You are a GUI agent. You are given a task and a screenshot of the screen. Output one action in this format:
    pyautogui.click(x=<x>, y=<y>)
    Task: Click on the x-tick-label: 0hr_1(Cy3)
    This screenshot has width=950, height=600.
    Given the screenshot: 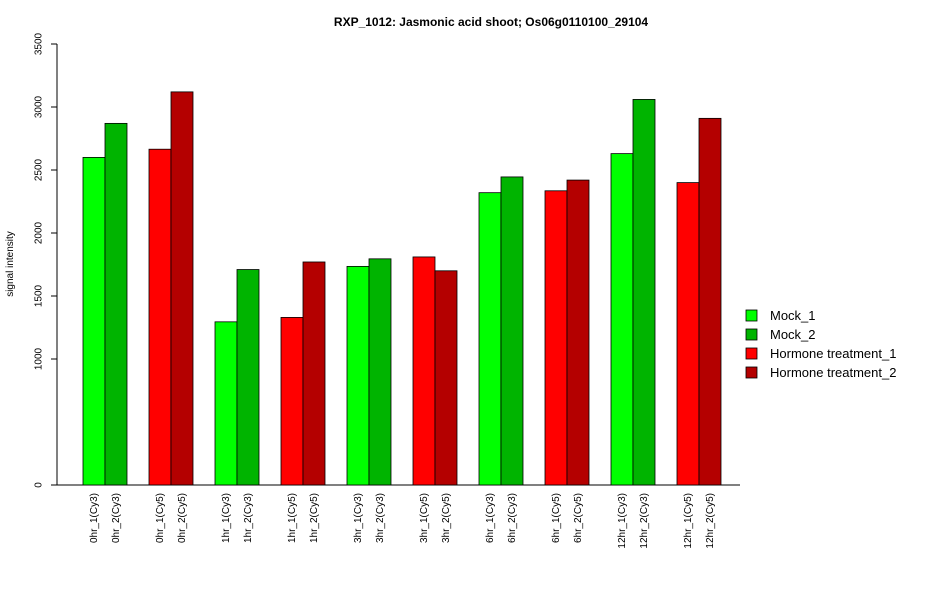 What is the action you would take?
    pyautogui.click(x=94, y=518)
    